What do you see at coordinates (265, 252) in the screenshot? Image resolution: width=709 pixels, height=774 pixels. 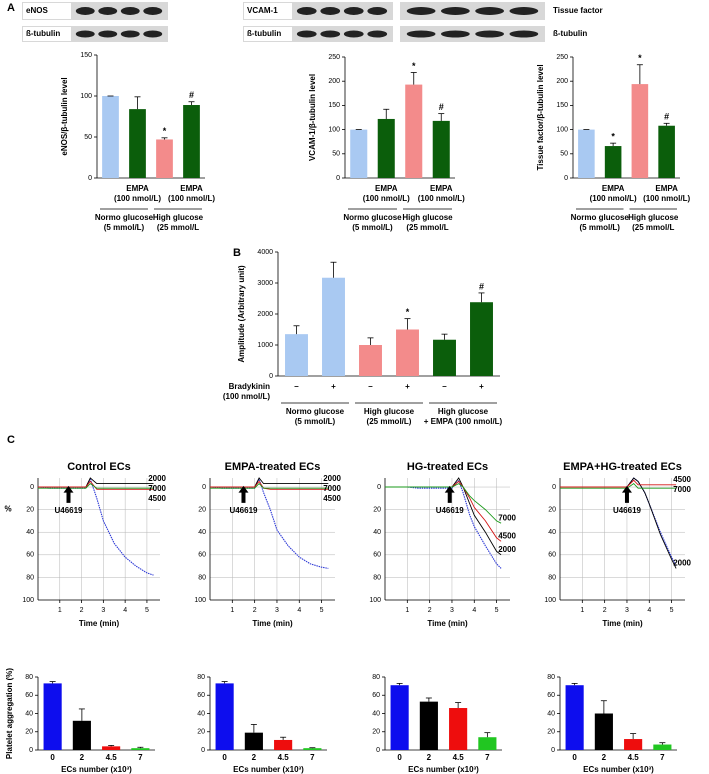 I see `y-tick-label: 4000` at bounding box center [265, 252].